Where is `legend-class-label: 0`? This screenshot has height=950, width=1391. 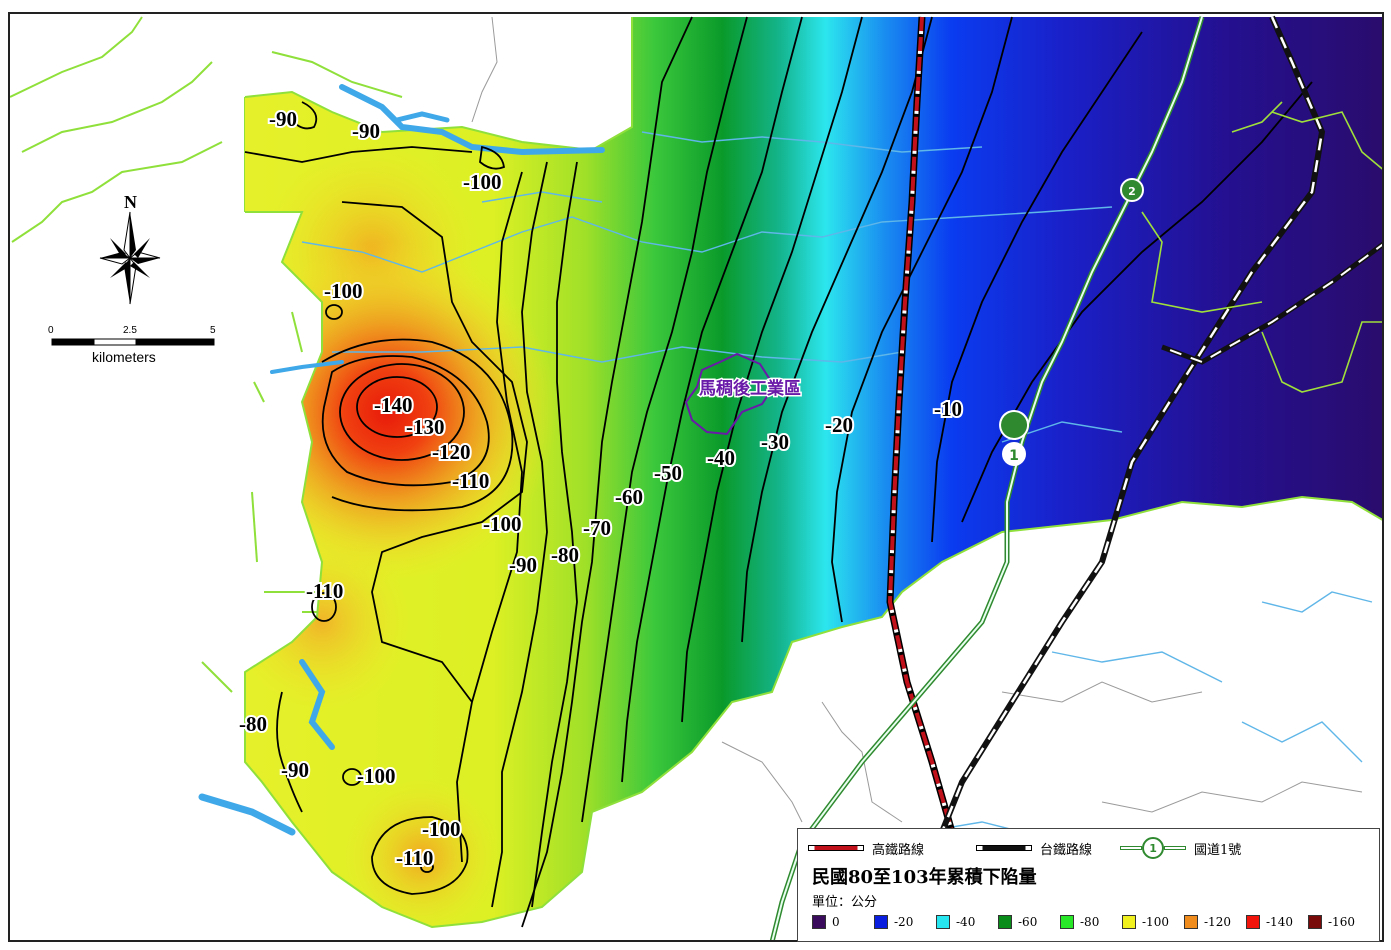 legend-class-label: 0 is located at coordinates (836, 922).